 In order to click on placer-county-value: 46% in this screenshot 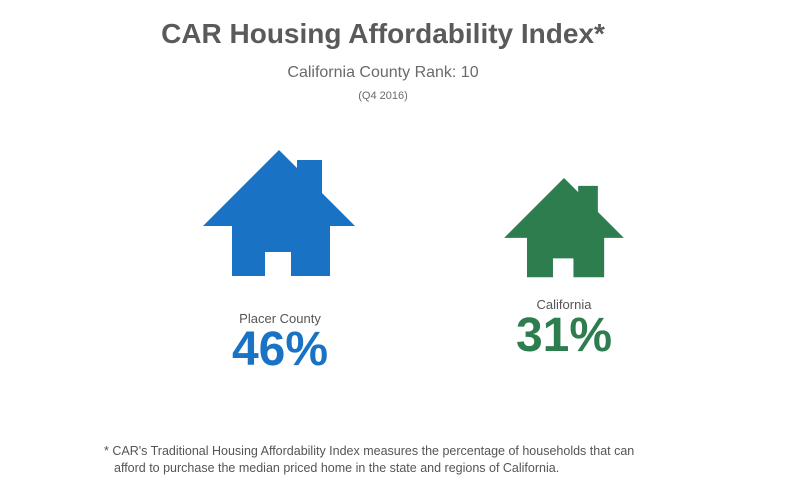, I will do `click(280, 349)`.